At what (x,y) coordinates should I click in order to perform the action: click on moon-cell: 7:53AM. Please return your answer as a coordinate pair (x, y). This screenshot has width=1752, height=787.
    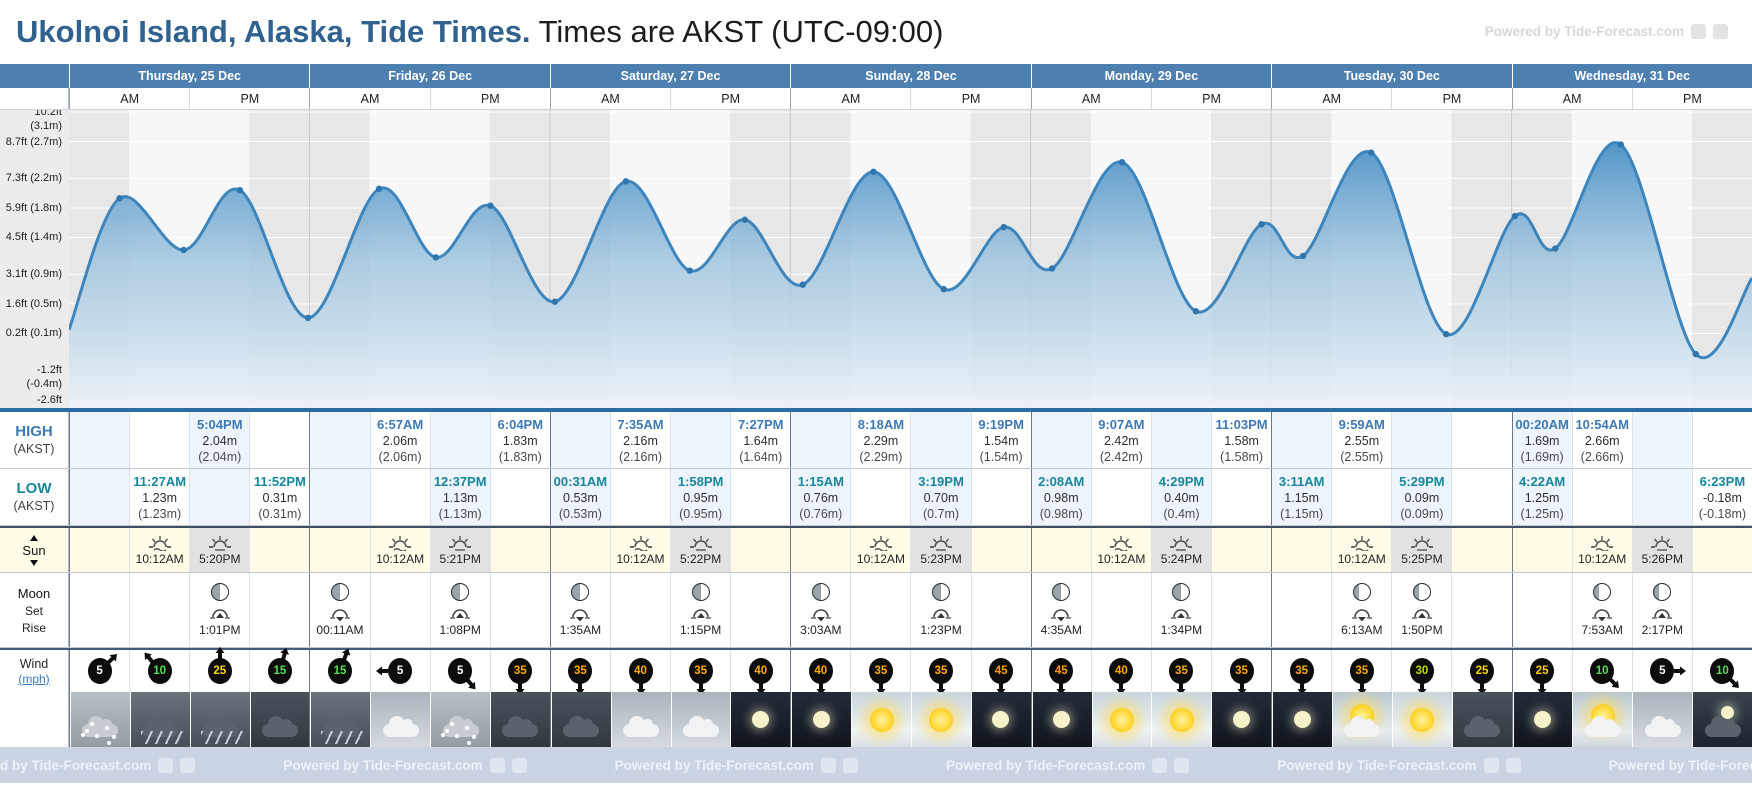
    Looking at the image, I should click on (1601, 610).